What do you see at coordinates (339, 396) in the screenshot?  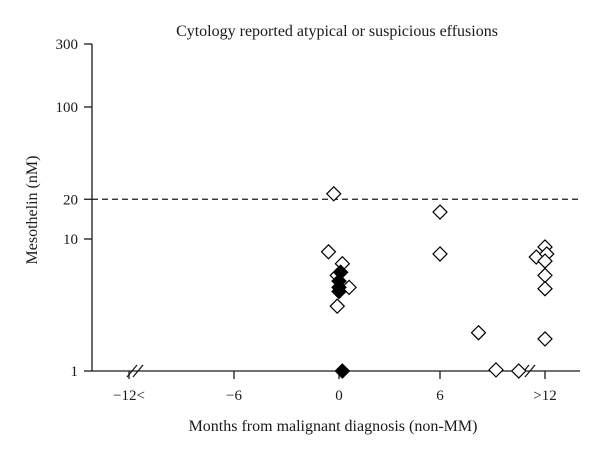 I see `x-tick-label: 0` at bounding box center [339, 396].